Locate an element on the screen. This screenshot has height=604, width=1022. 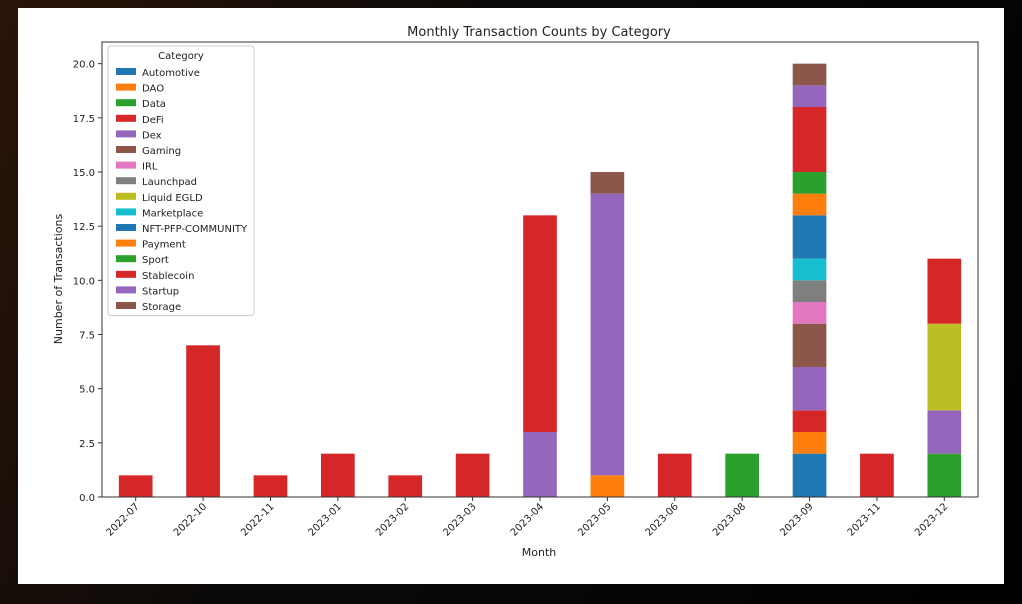
bar-2023-09-sport is located at coordinates (810, 183).